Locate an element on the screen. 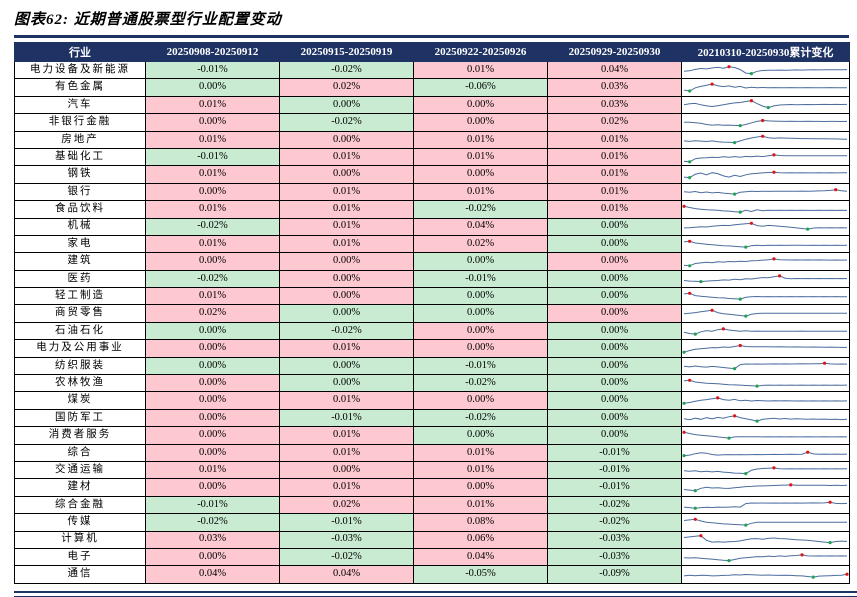 The image size is (857, 597). industry-cell: 商贸零售 is located at coordinates (80, 313).